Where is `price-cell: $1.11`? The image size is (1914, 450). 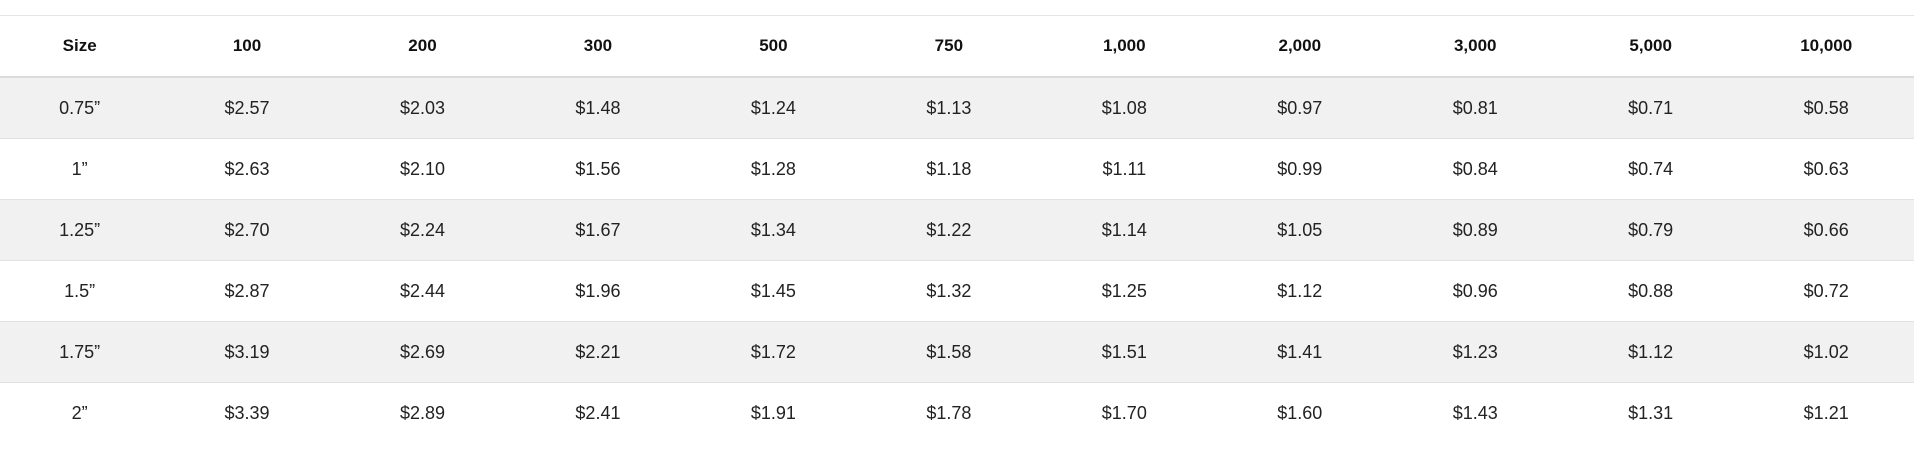
price-cell: $1.11 is located at coordinates (1124, 169).